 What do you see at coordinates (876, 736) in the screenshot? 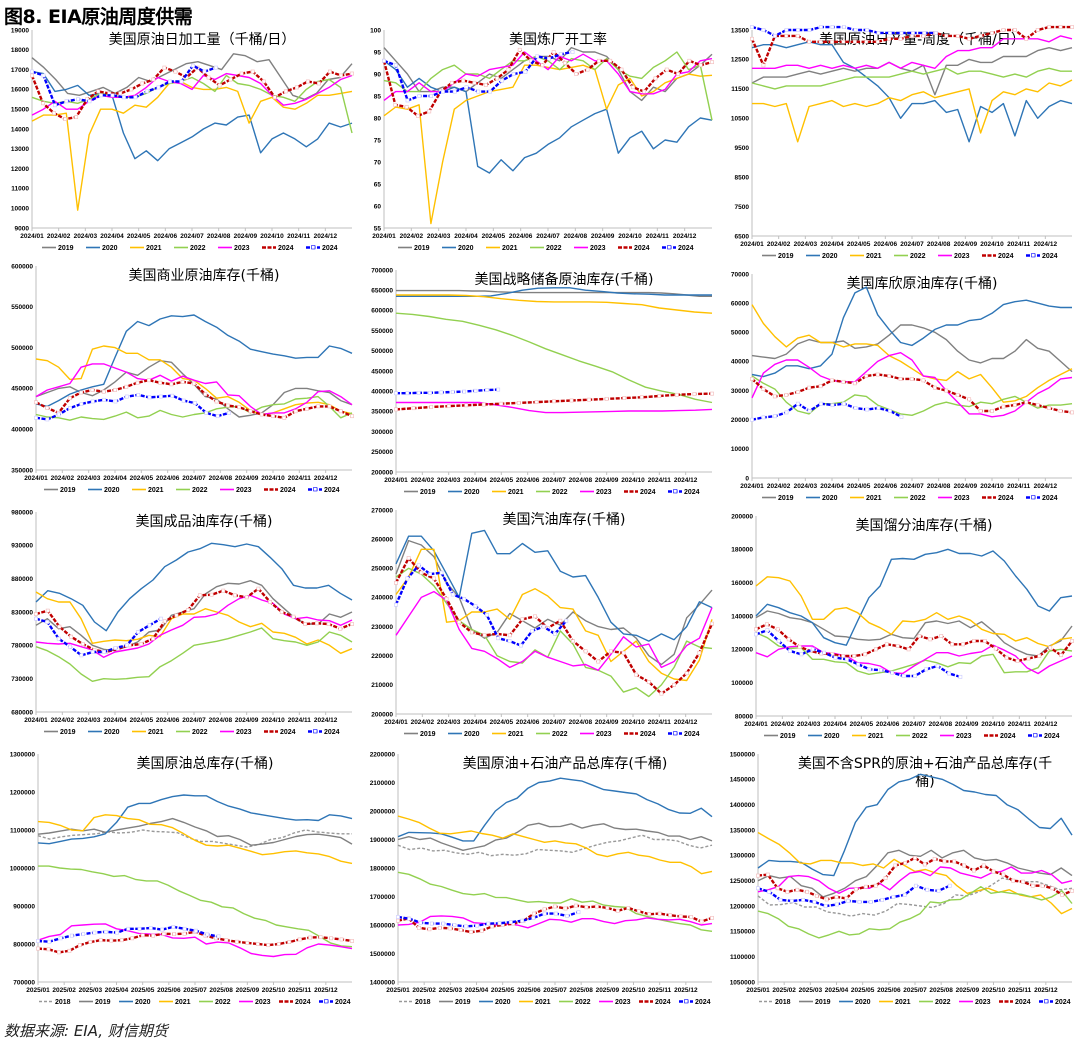
I see `legend-label: 2021` at bounding box center [876, 736].